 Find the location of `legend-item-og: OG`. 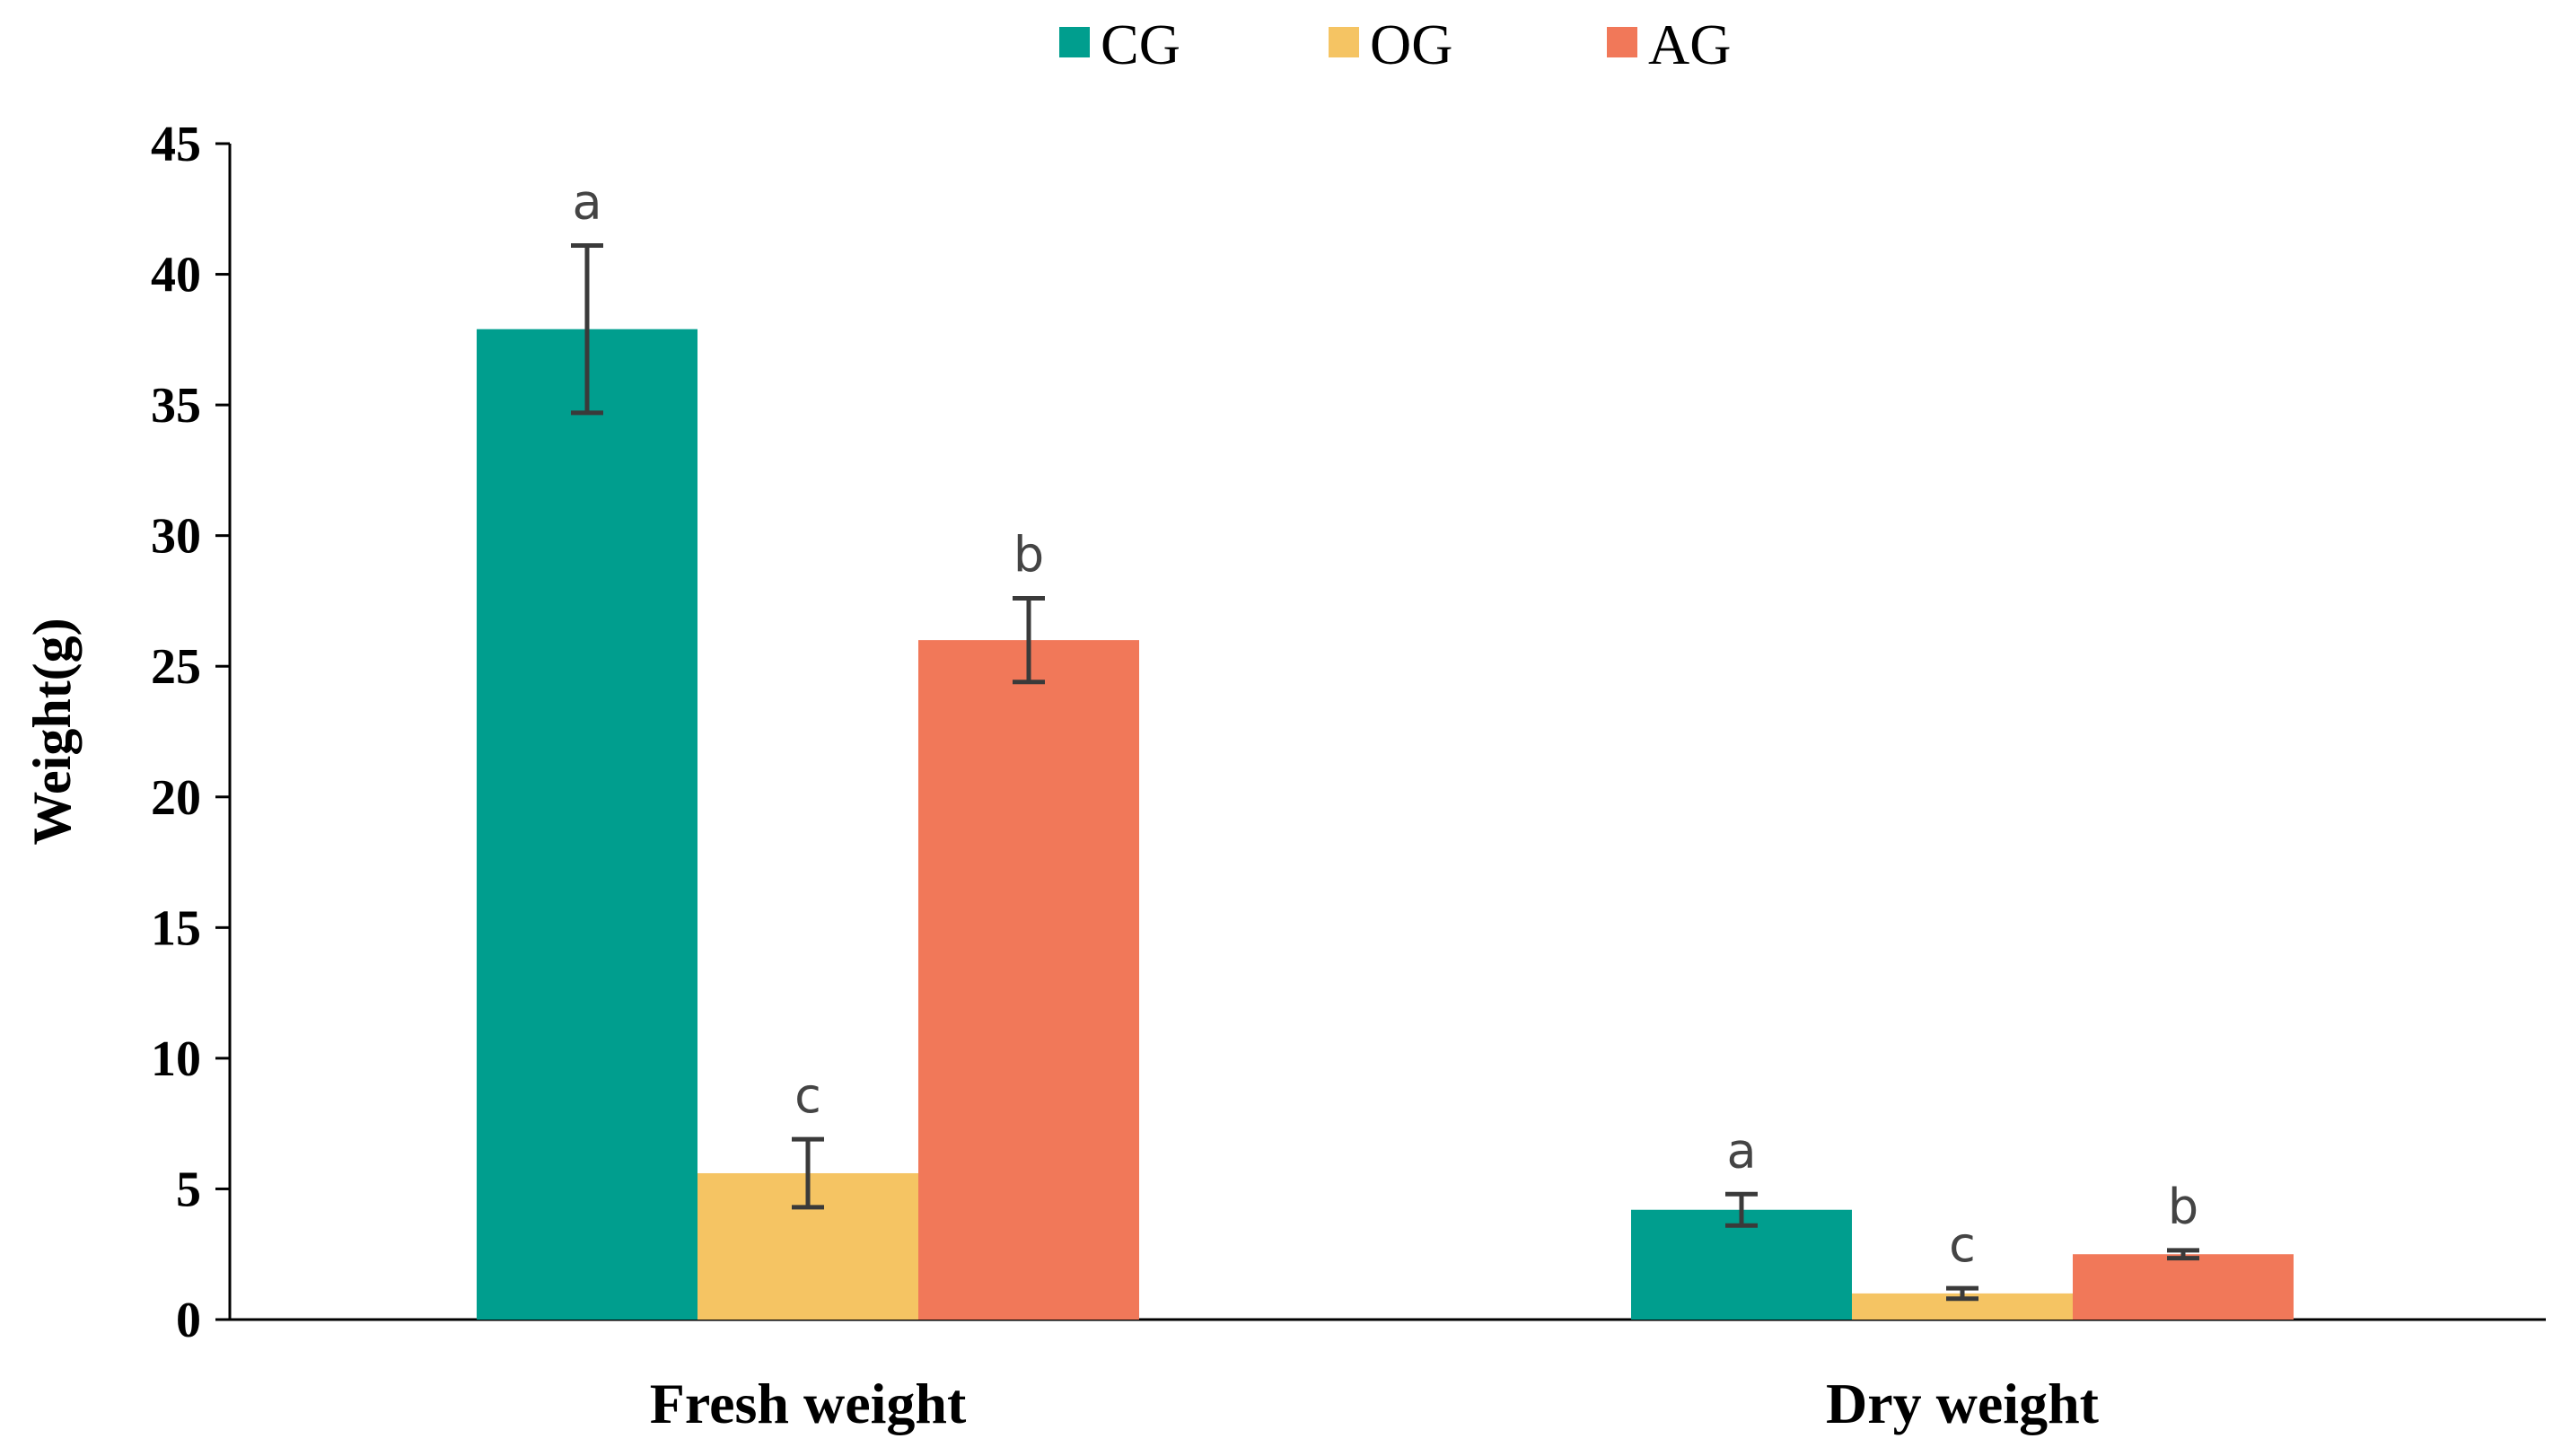

legend-item-og: OG is located at coordinates (1390, 45).